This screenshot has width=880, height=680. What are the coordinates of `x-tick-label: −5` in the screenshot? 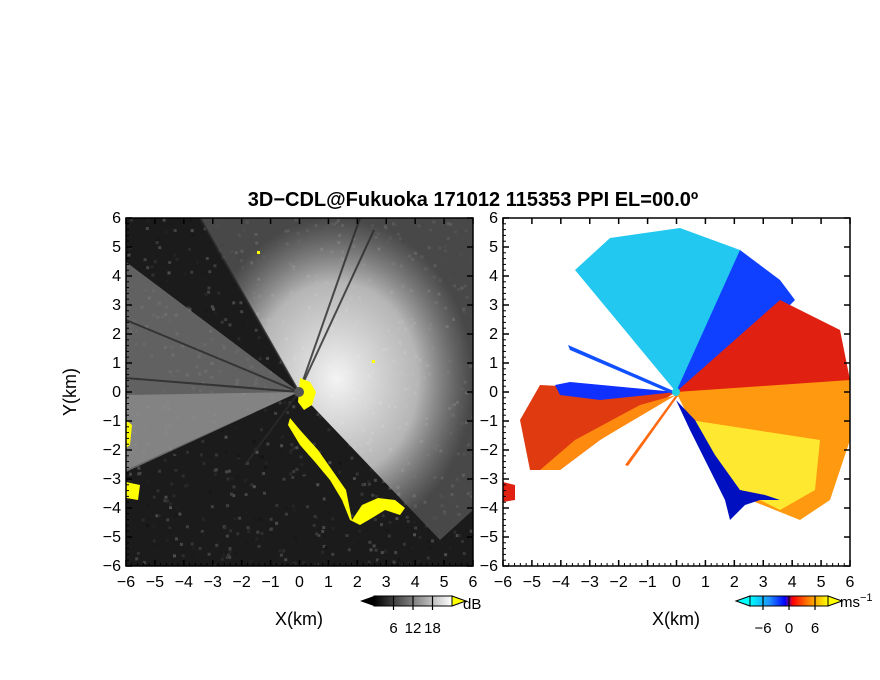 It's located at (155, 582).